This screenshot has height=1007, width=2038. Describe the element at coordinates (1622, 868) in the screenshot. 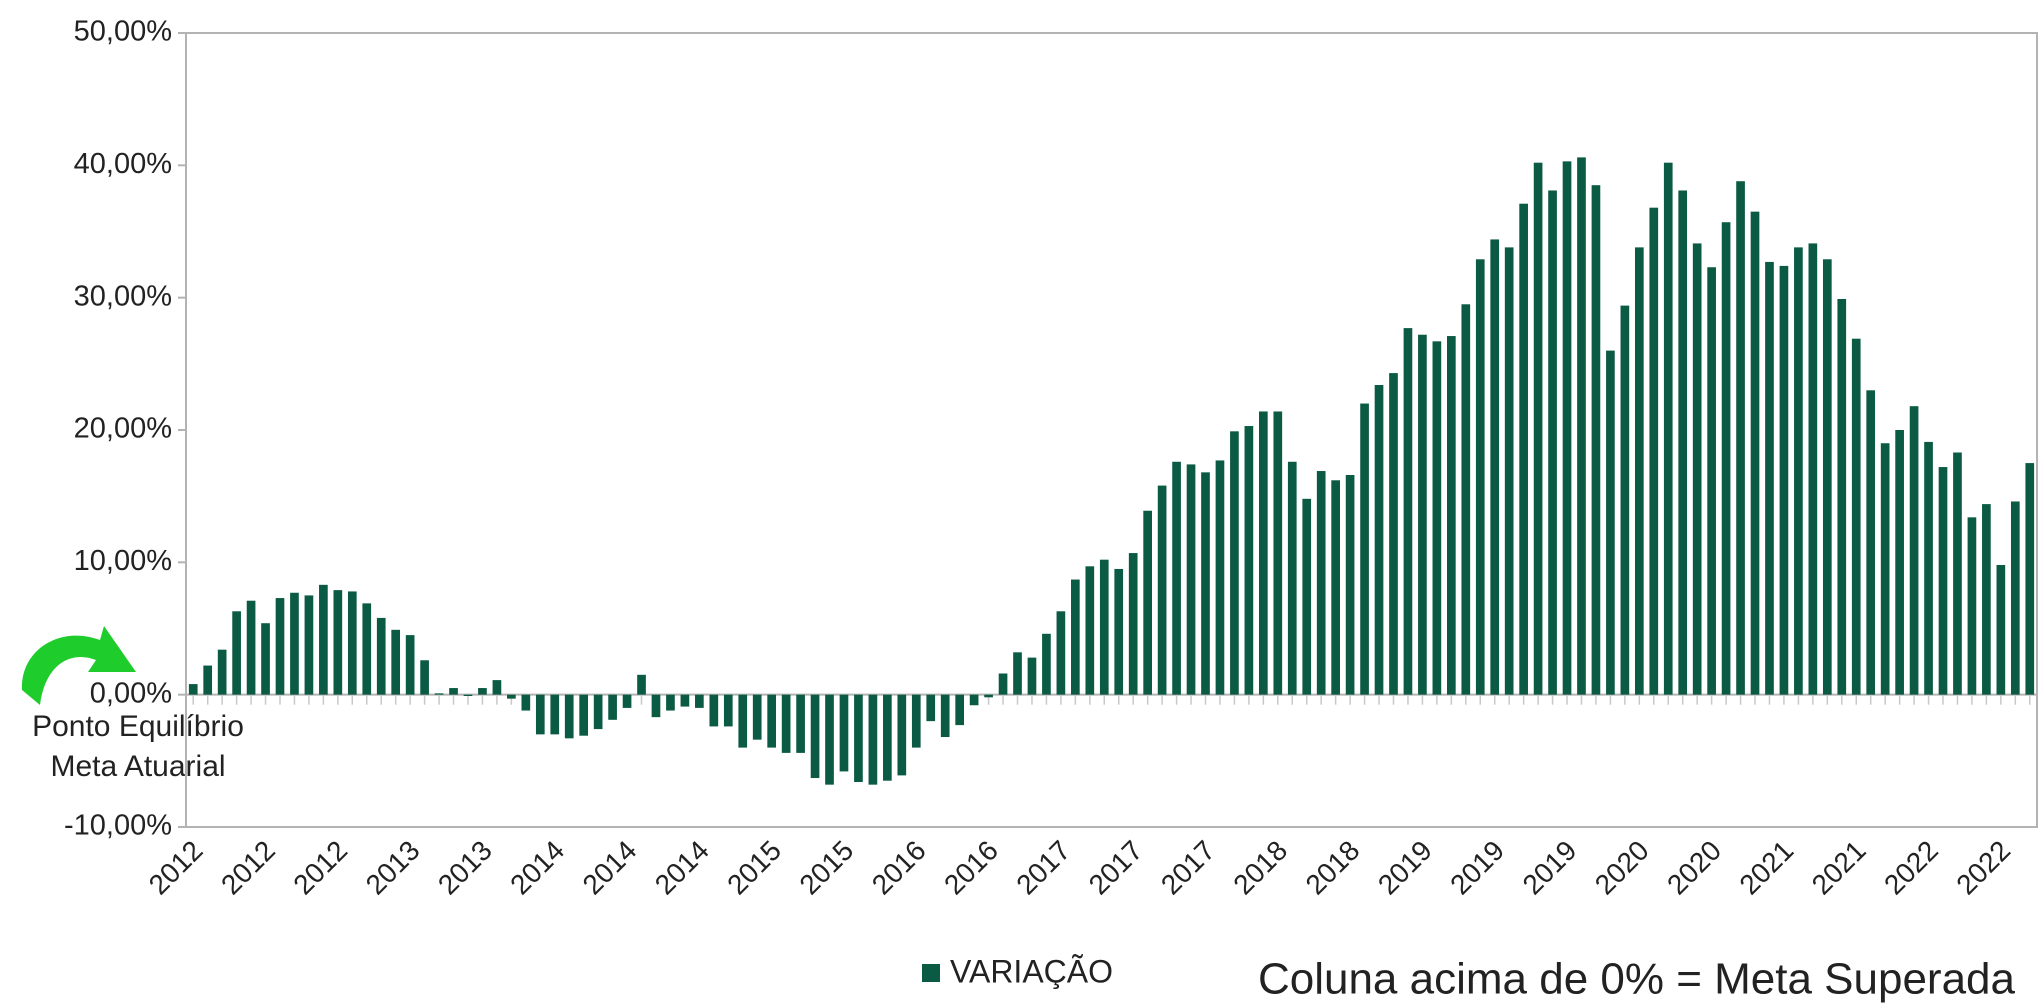

I see `x-tick-label: 2020` at that location.